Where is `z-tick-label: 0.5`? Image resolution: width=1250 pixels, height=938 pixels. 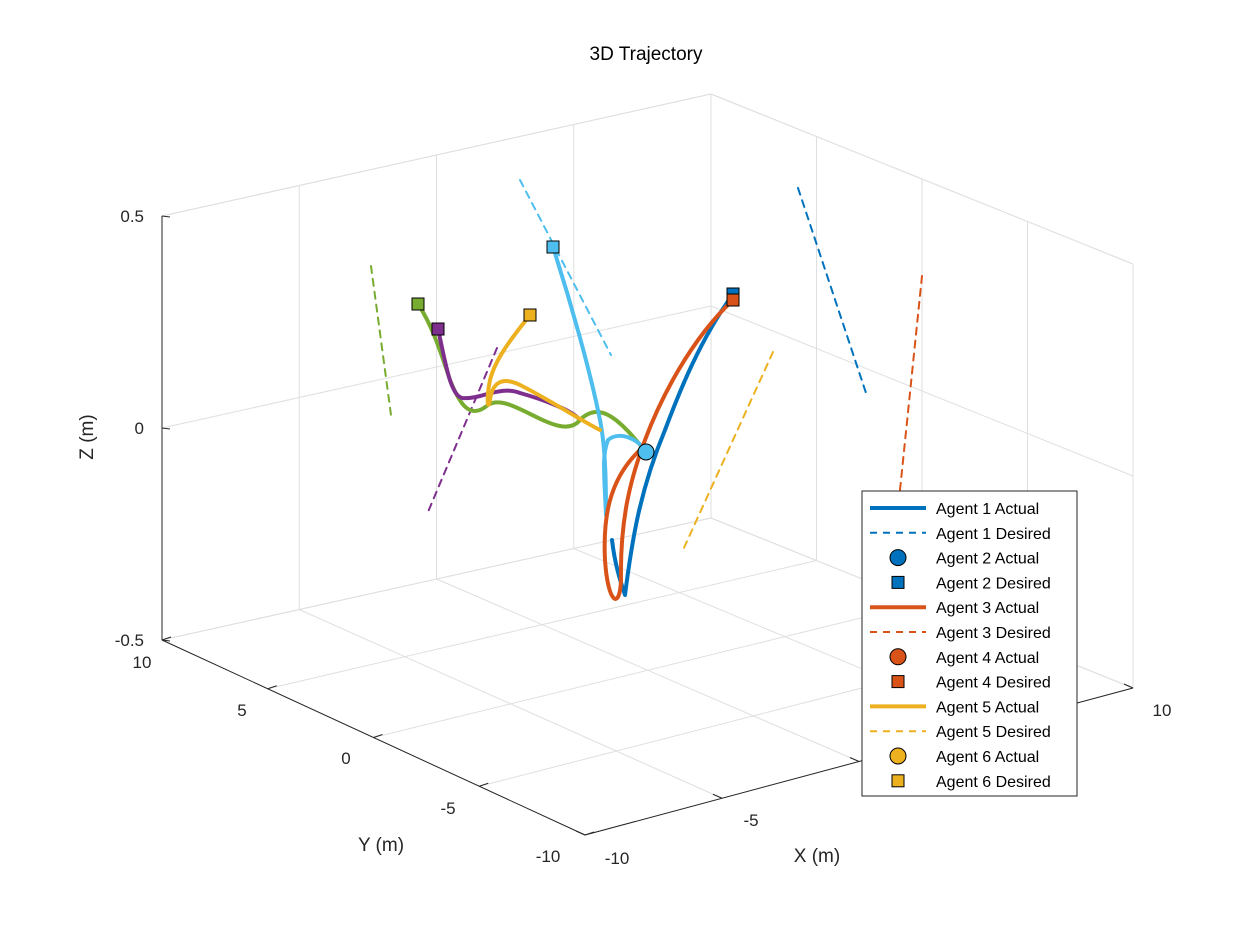 z-tick-label: 0.5 is located at coordinates (132, 216).